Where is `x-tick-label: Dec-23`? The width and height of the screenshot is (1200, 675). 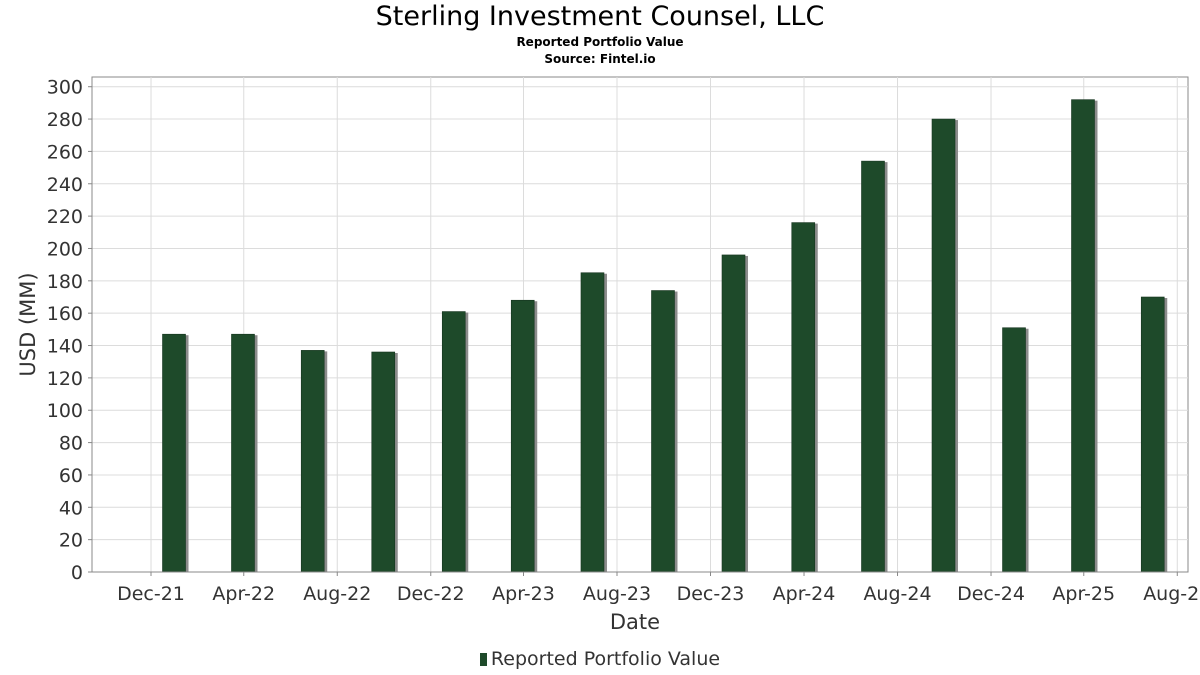
x-tick-label: Dec-23 is located at coordinates (711, 594).